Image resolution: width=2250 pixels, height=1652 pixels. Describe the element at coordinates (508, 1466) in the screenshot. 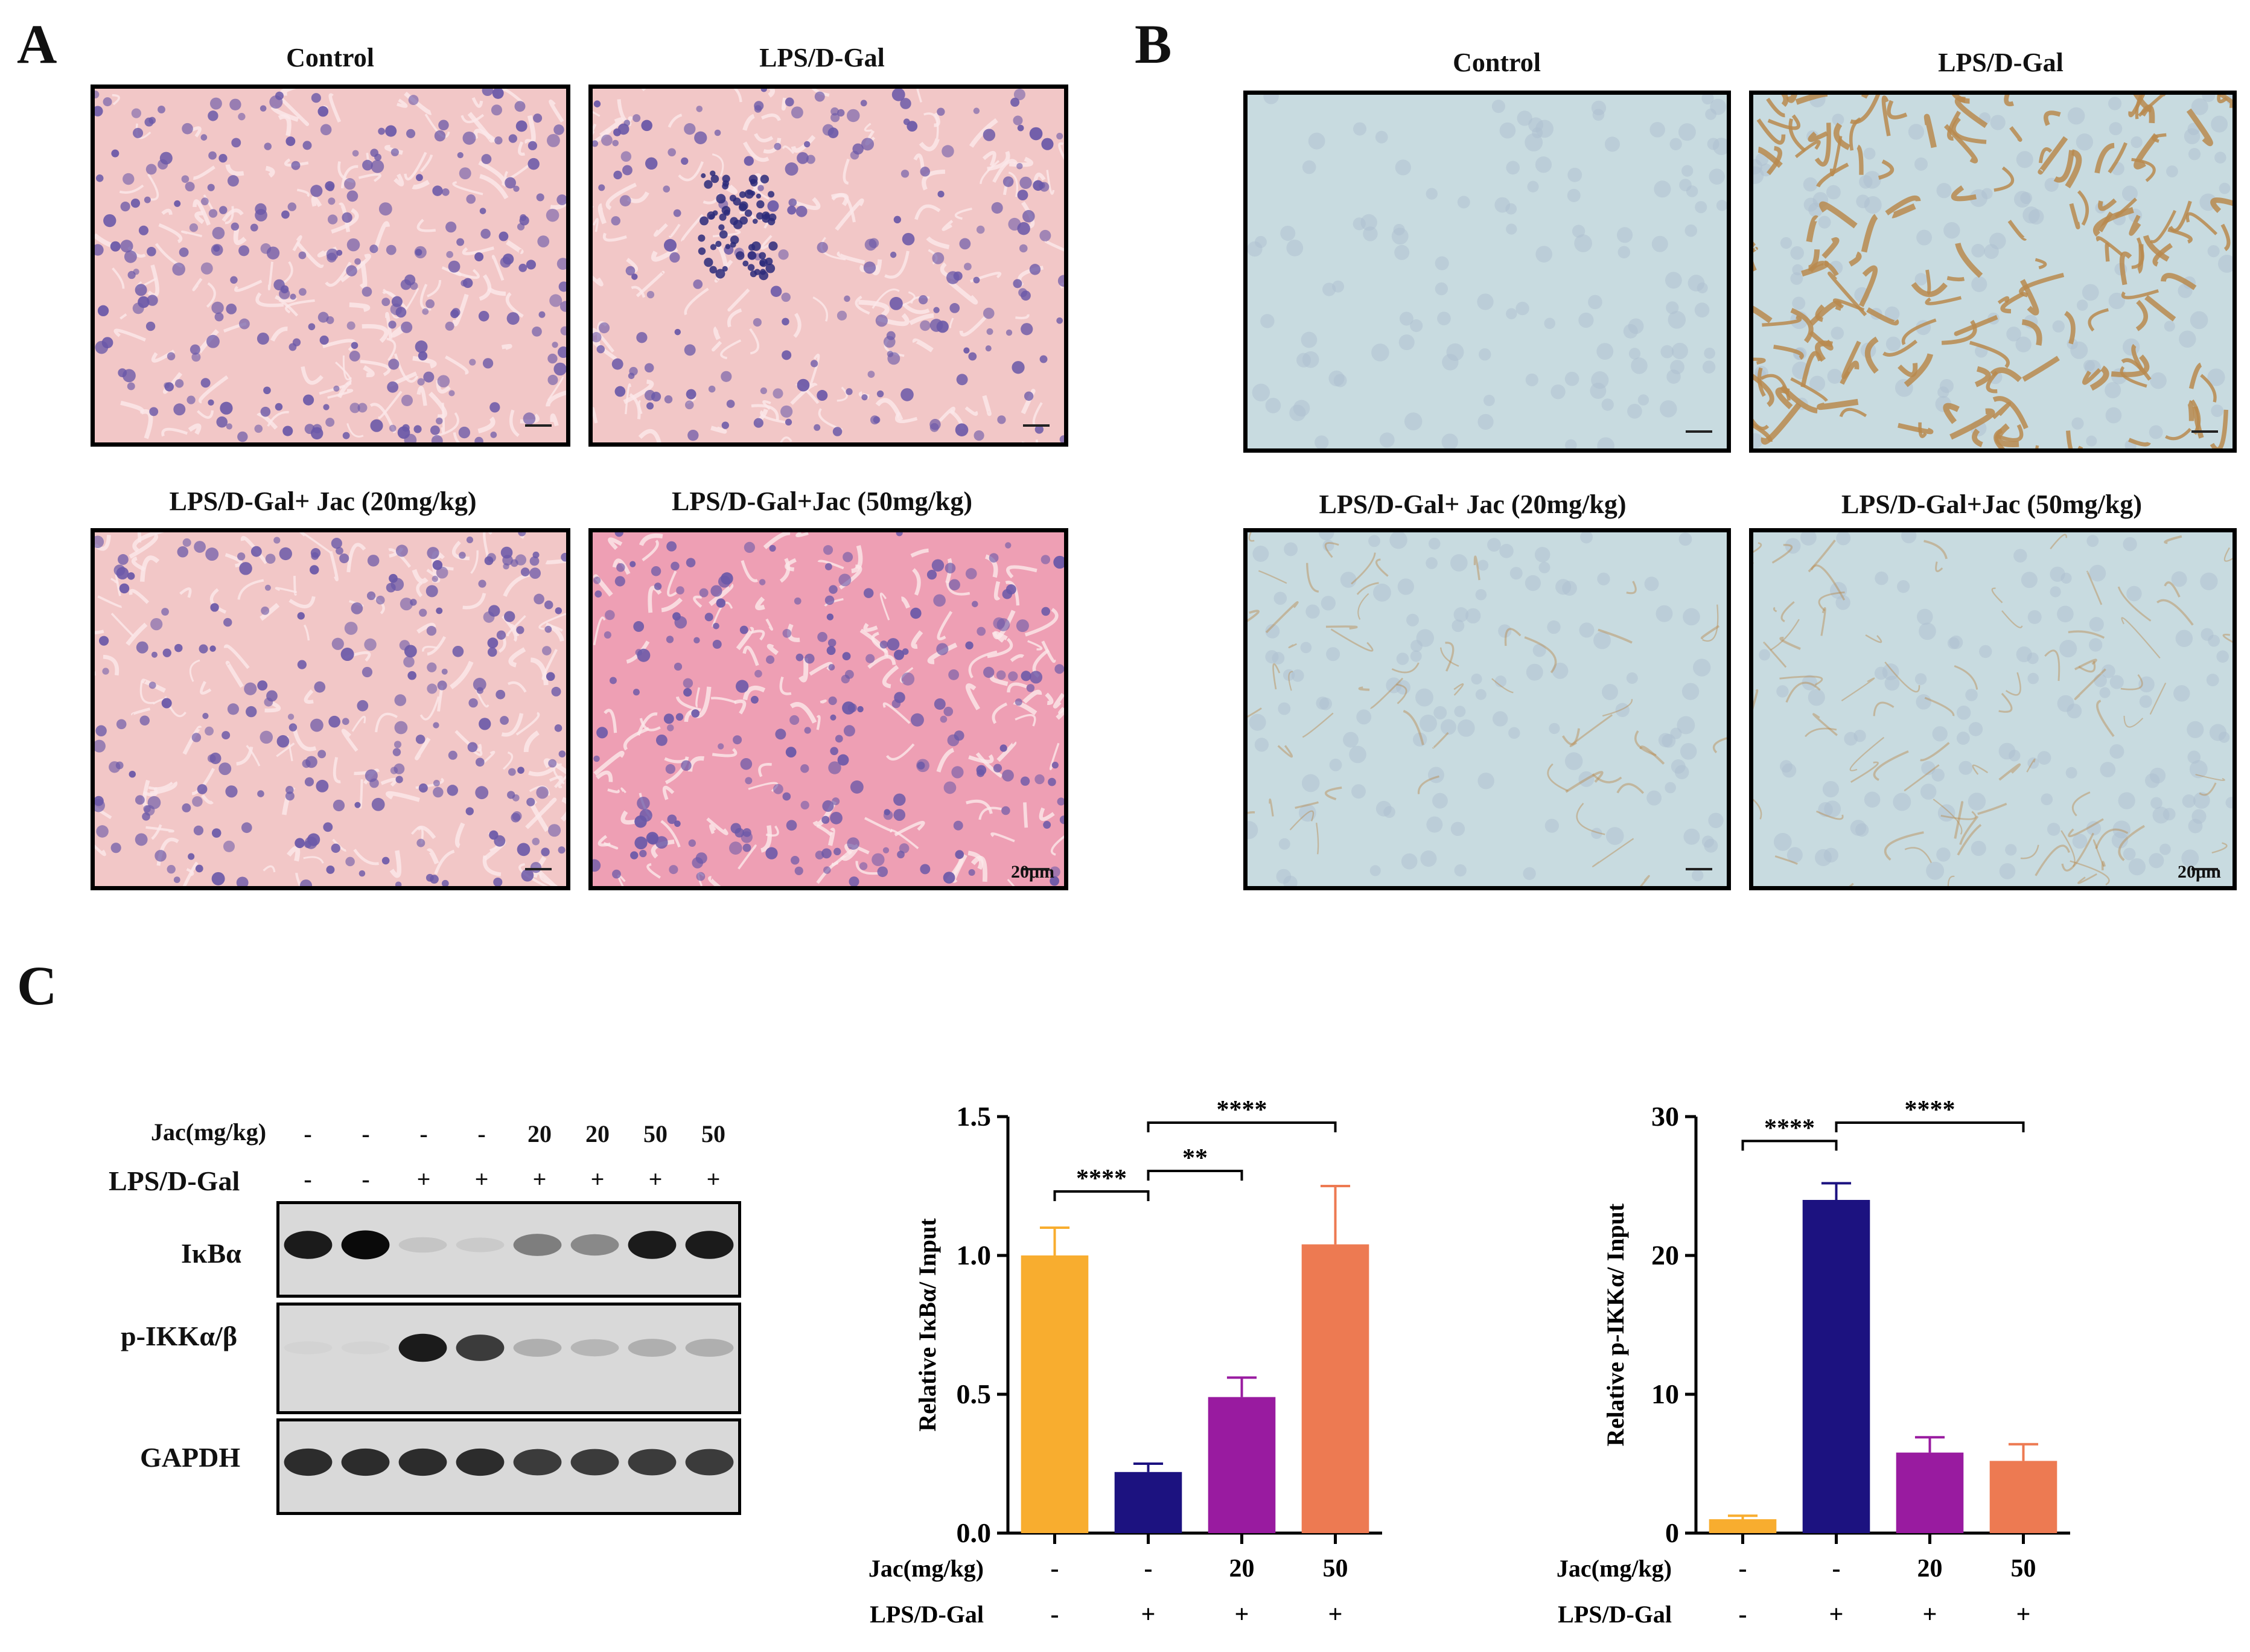

I see `wb-blot-gapdh` at that location.